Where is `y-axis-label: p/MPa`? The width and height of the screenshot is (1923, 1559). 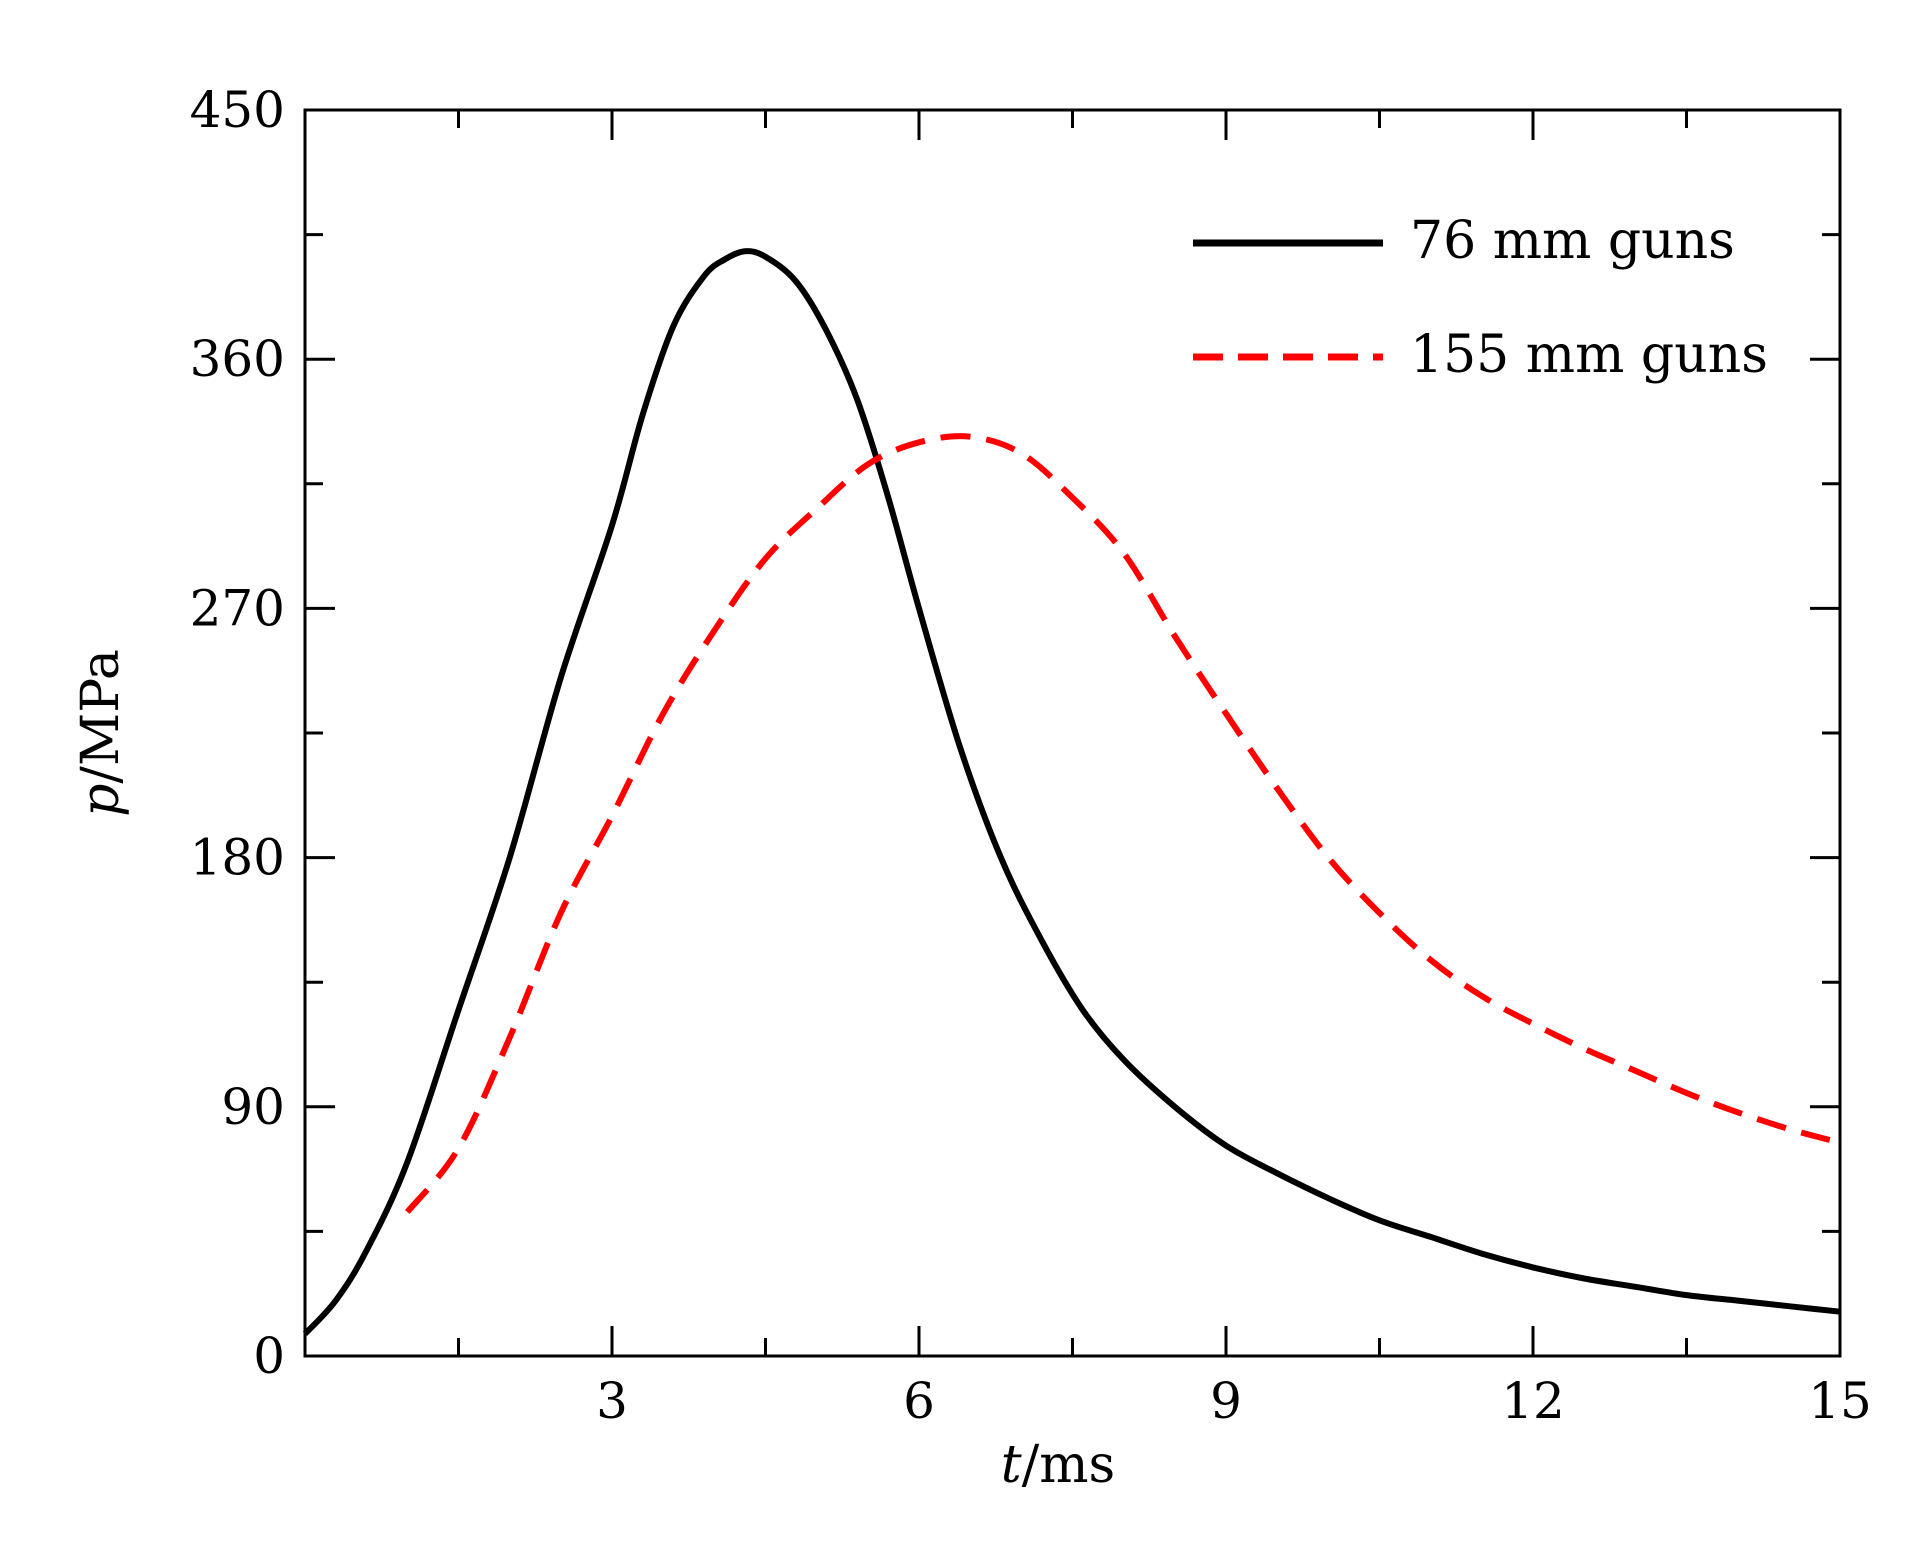
y-axis-label: p/MPa is located at coordinates (101, 733).